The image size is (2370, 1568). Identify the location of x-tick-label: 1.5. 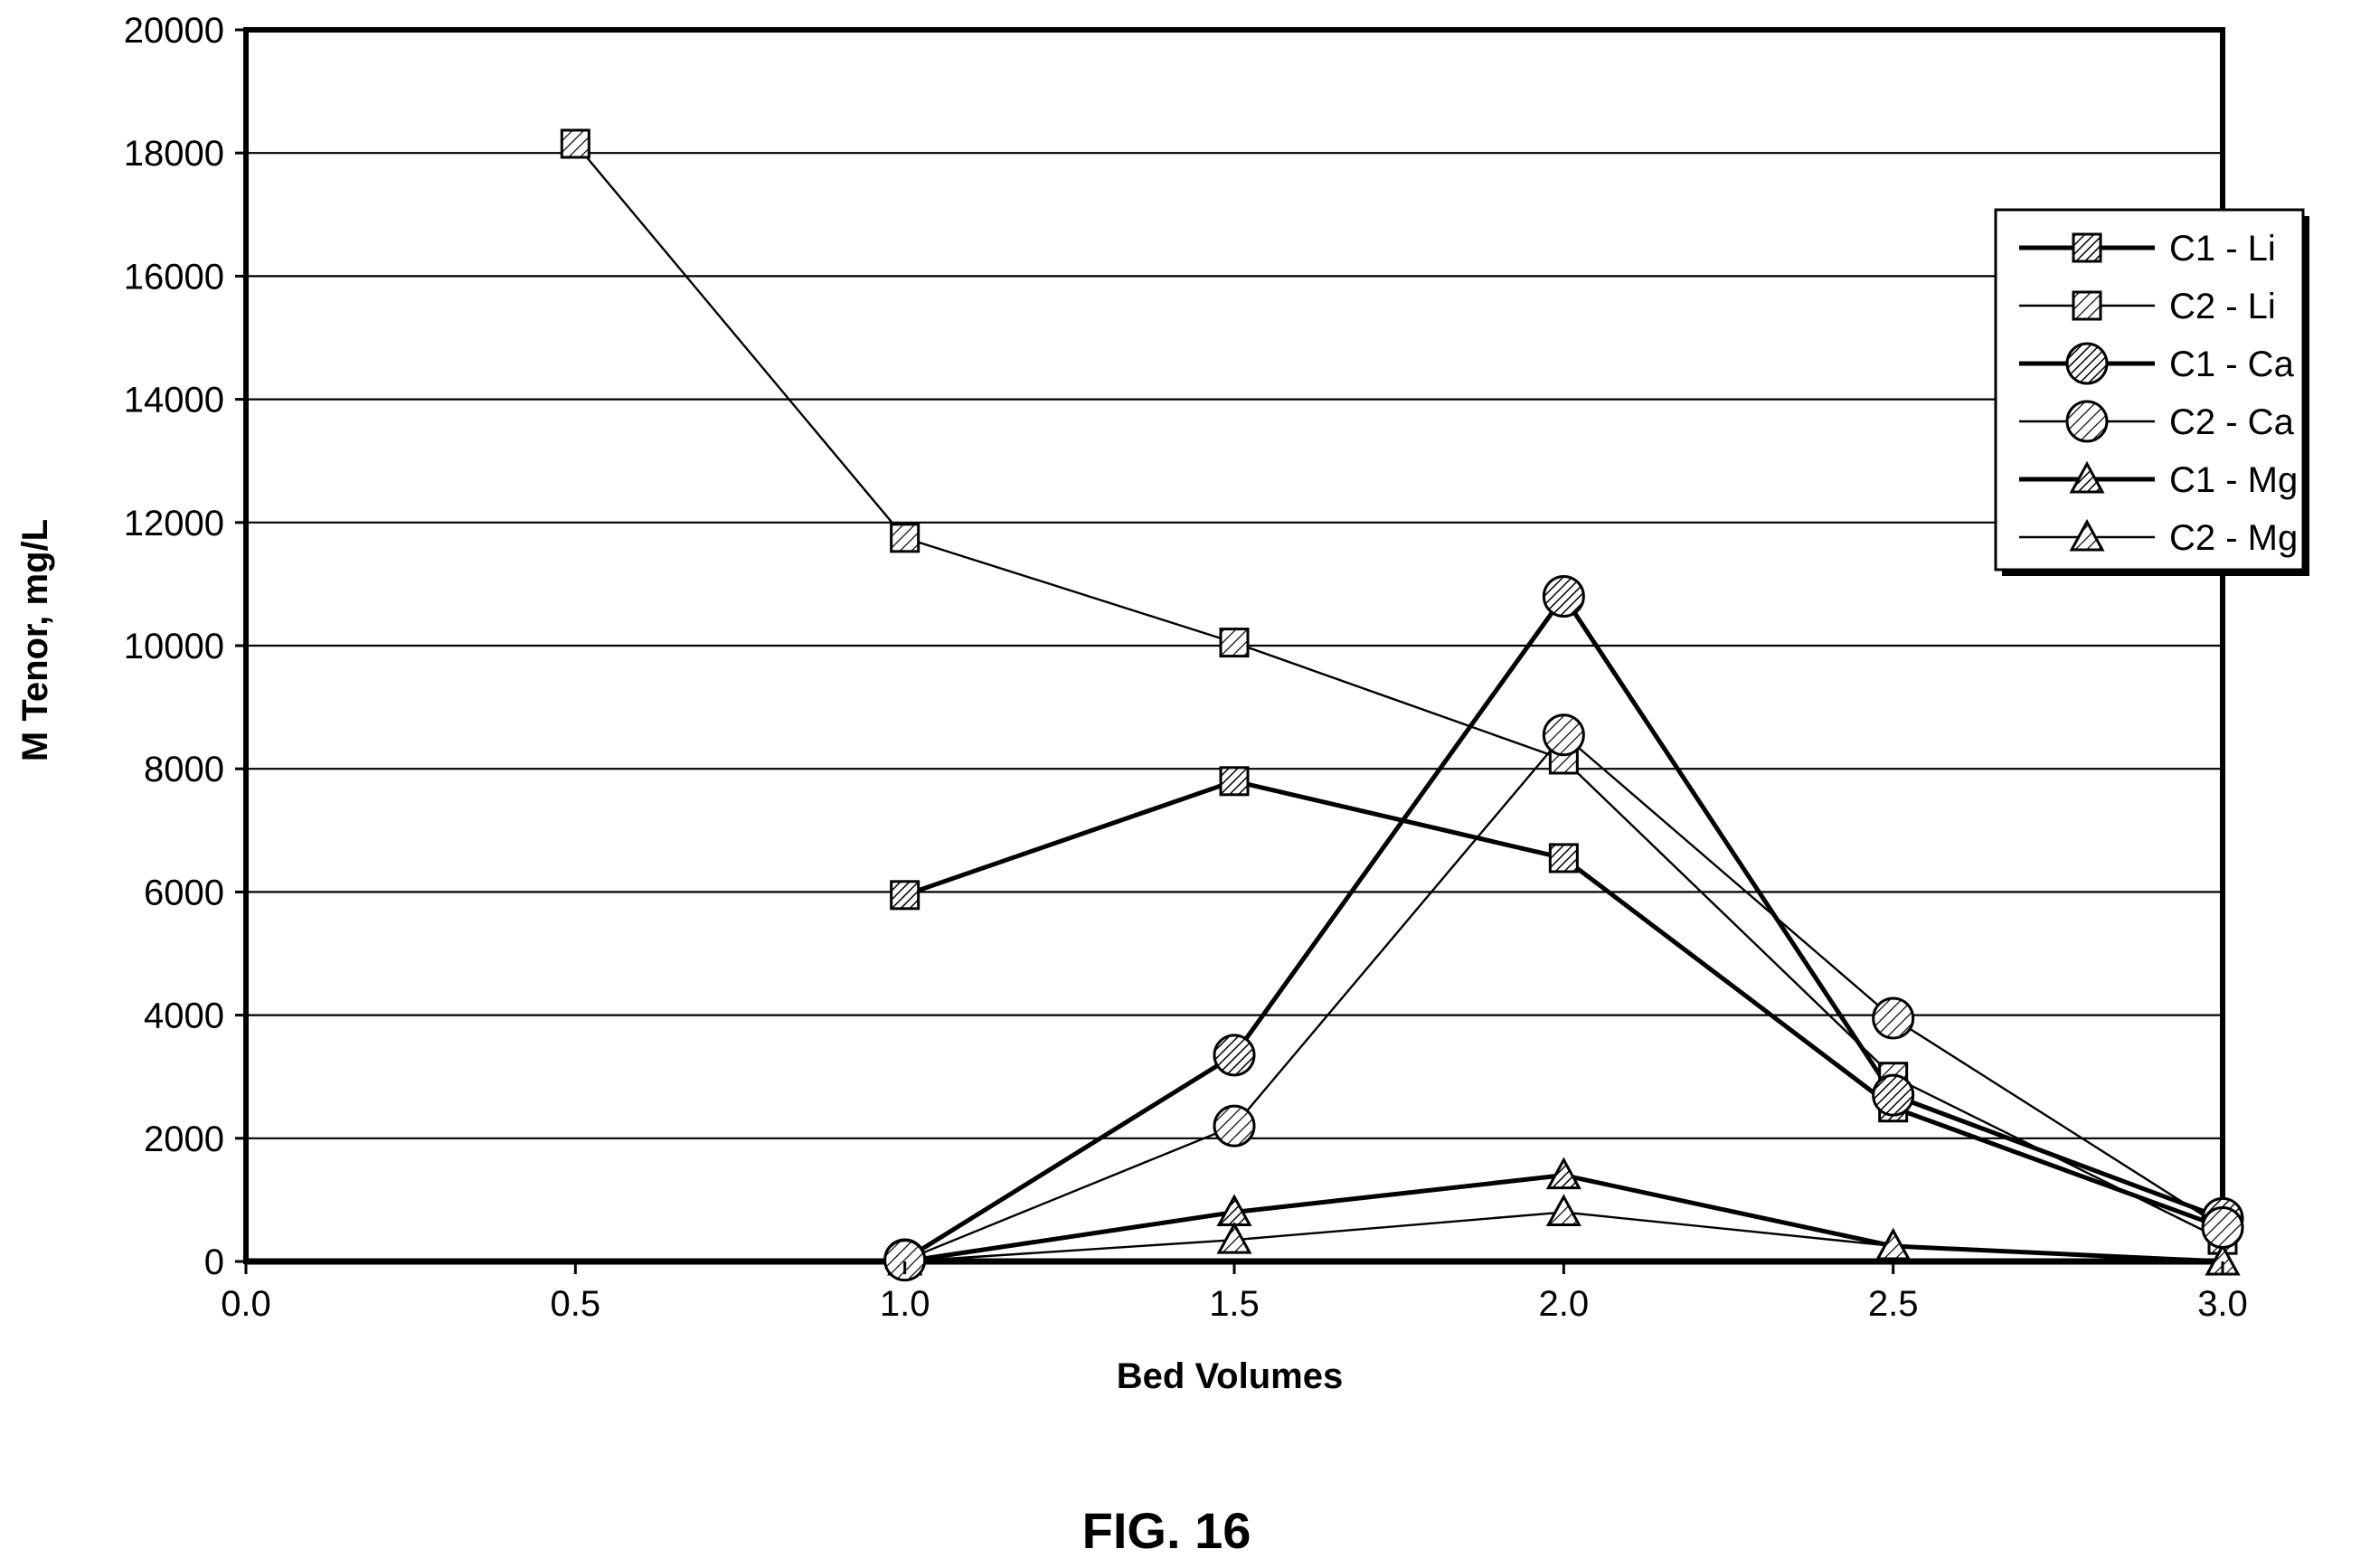
(1234, 1304).